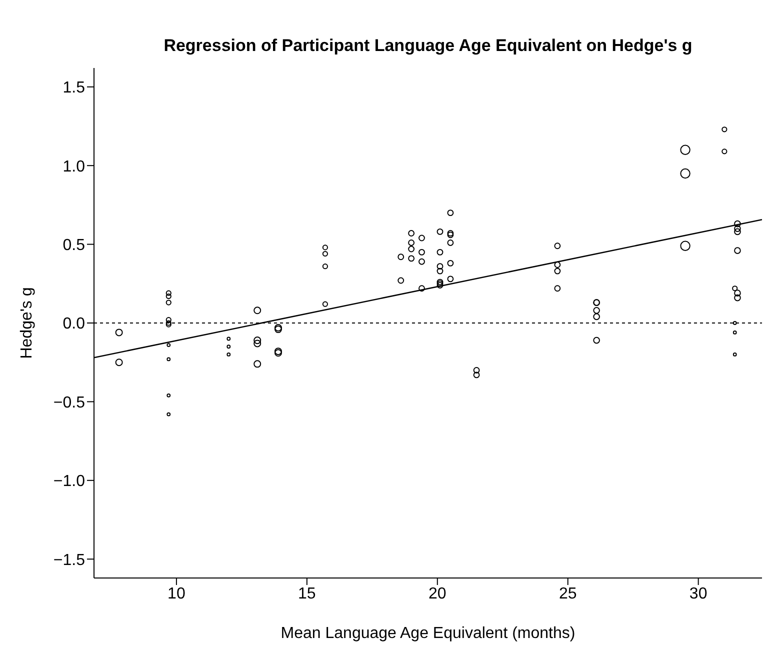 The width and height of the screenshot is (769, 656). Describe the element at coordinates (74, 88) in the screenshot. I see `y-tick-label: 1.5` at that location.